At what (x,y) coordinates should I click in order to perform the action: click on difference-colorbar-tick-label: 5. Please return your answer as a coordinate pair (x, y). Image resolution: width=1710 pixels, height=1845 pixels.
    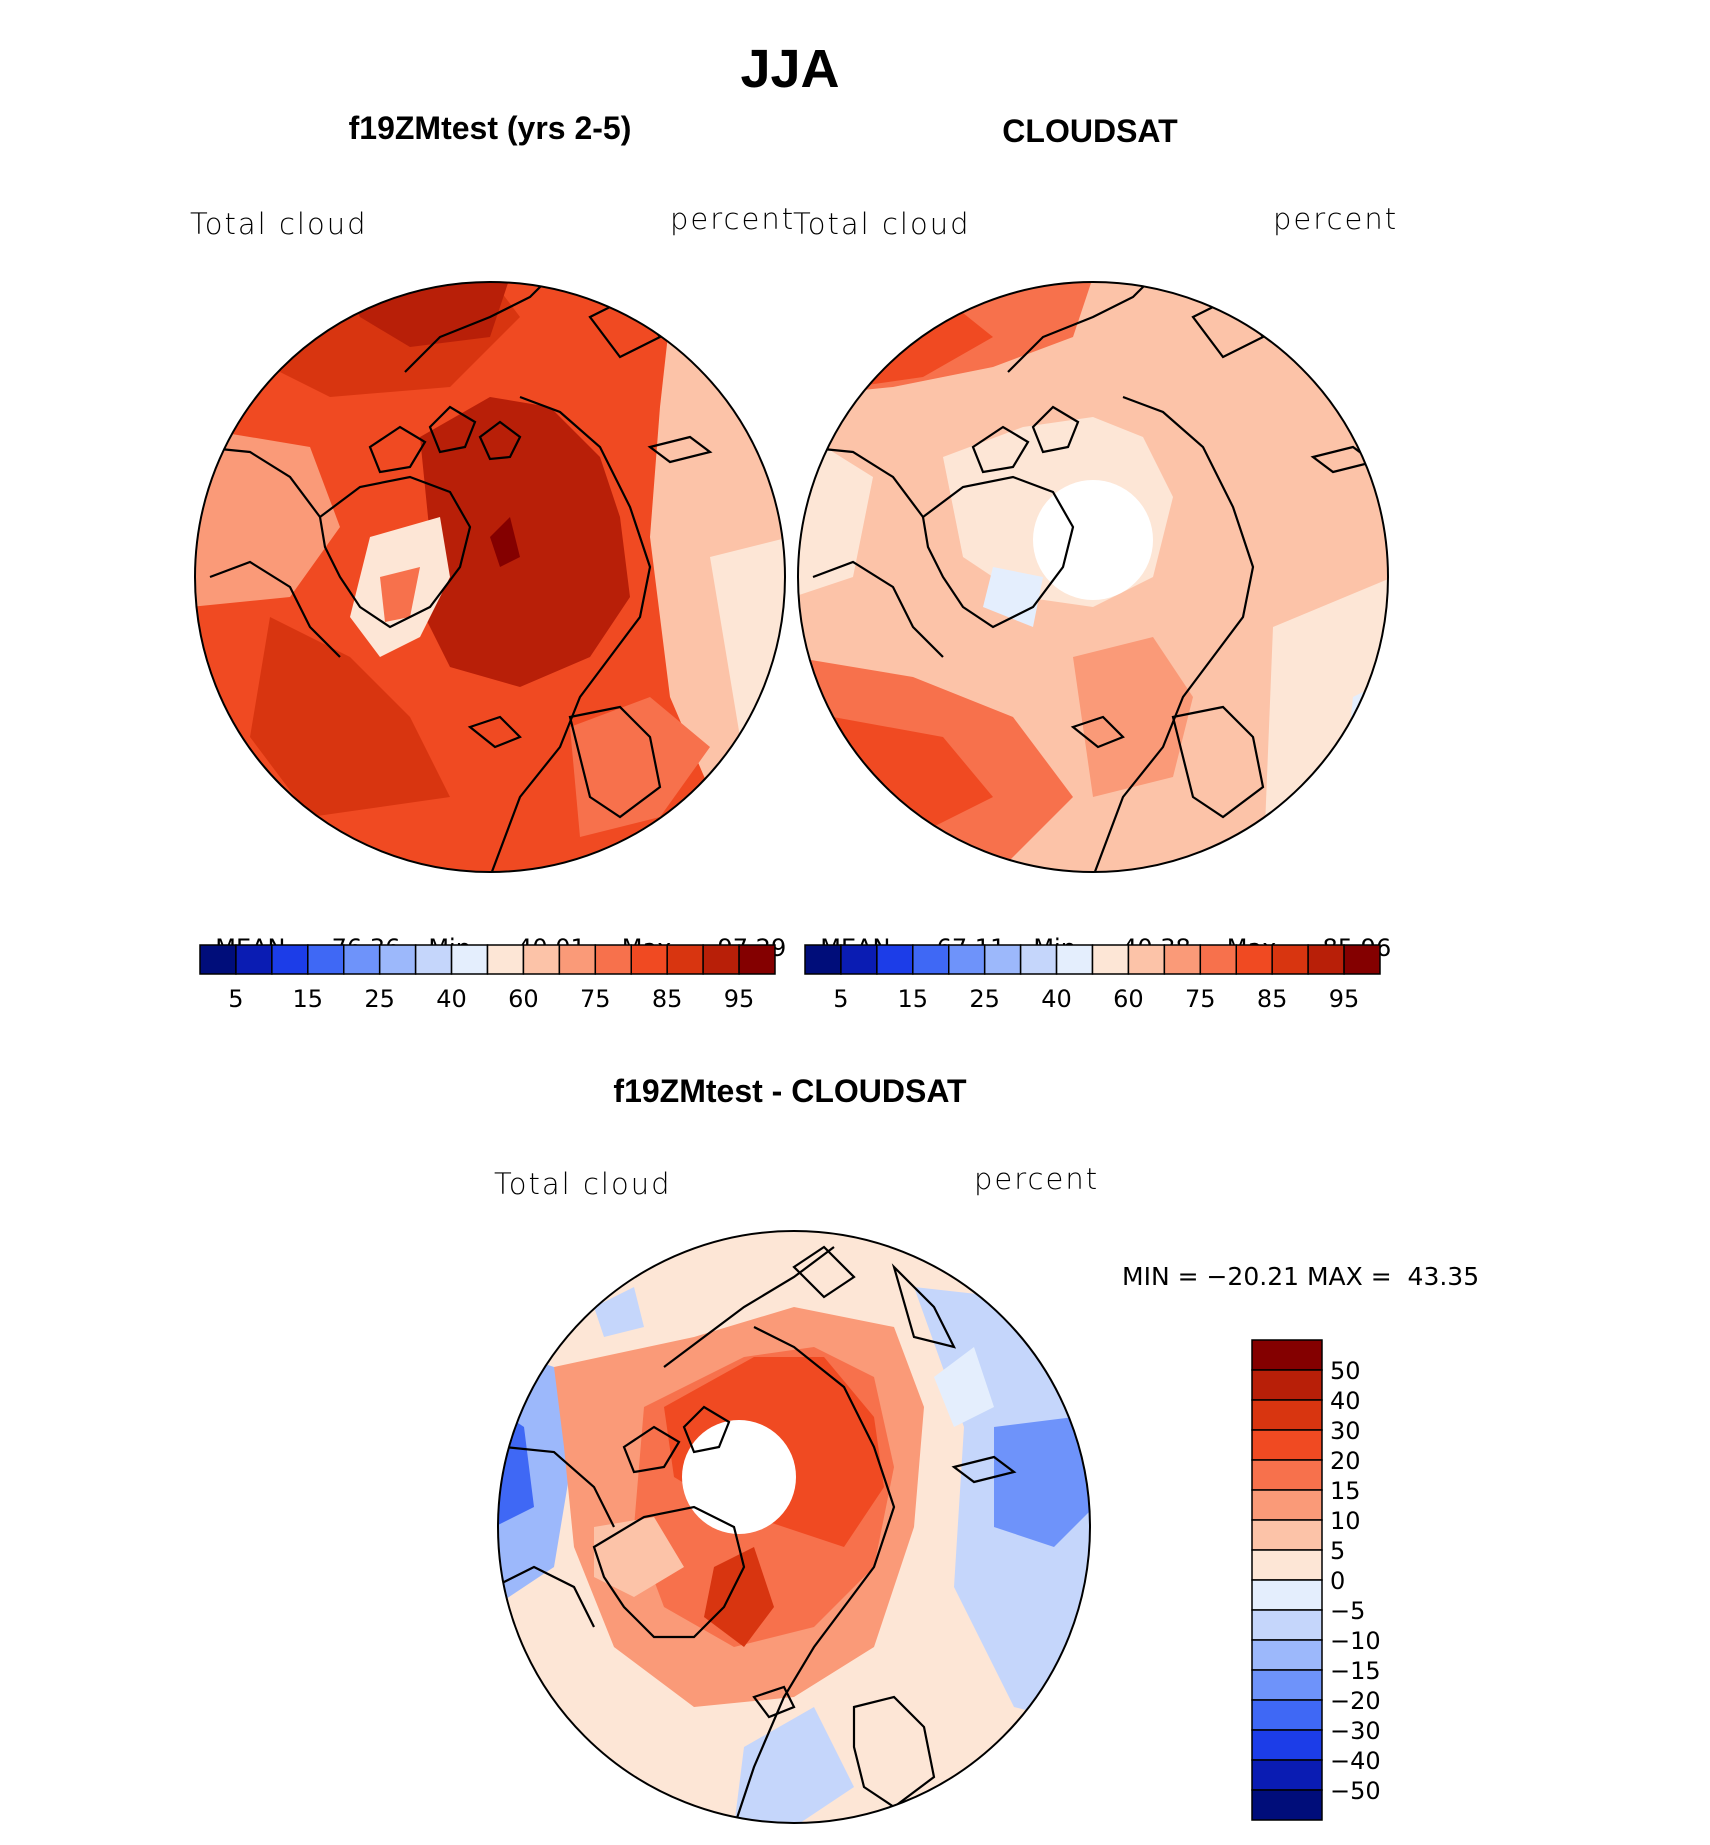
    Looking at the image, I should click on (1337, 1551).